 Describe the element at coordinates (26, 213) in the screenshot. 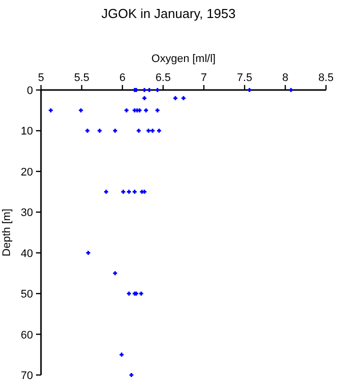

I see `y-tick-label: 30` at that location.